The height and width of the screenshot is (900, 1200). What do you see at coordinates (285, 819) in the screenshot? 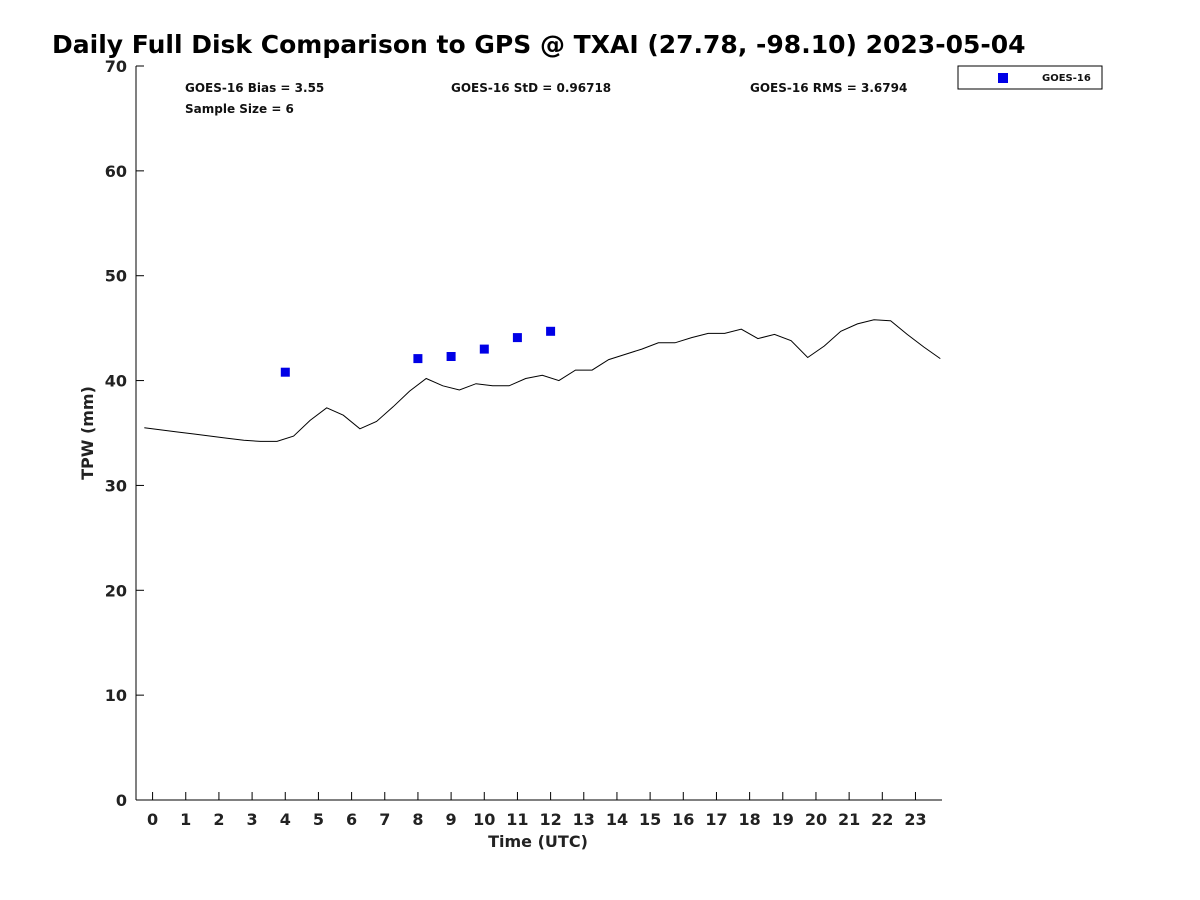
I see `x-tick-label: 4` at bounding box center [285, 819].